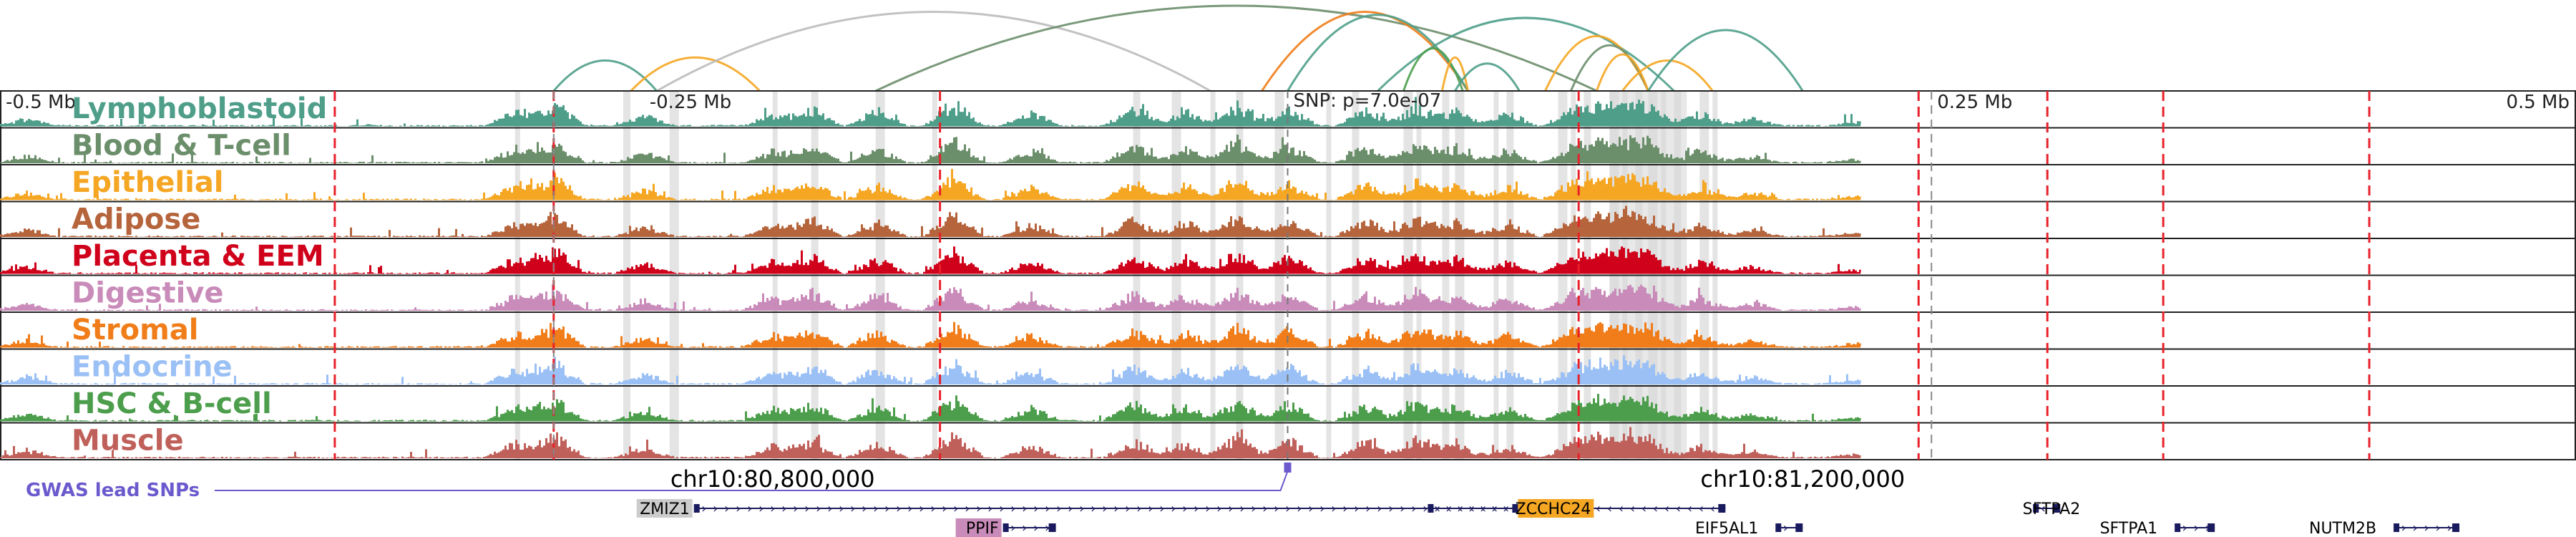 The image size is (2576, 537). I want to click on genomic-coordinates: chr10:80,800,000 chr10:81,200,000, so click(1287, 479).